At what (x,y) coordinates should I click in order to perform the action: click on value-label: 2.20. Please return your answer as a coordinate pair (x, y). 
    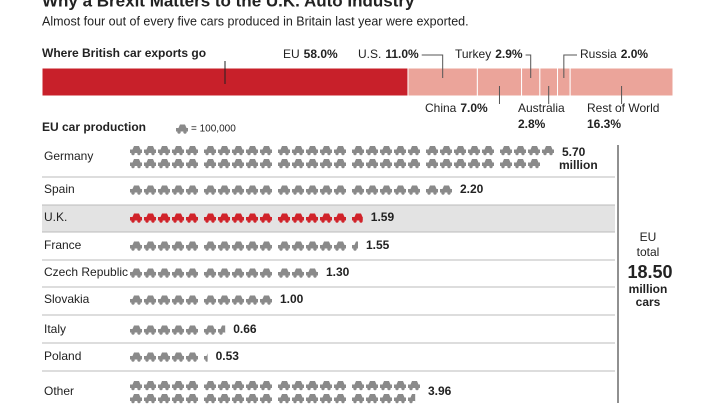
    Looking at the image, I should click on (472, 189).